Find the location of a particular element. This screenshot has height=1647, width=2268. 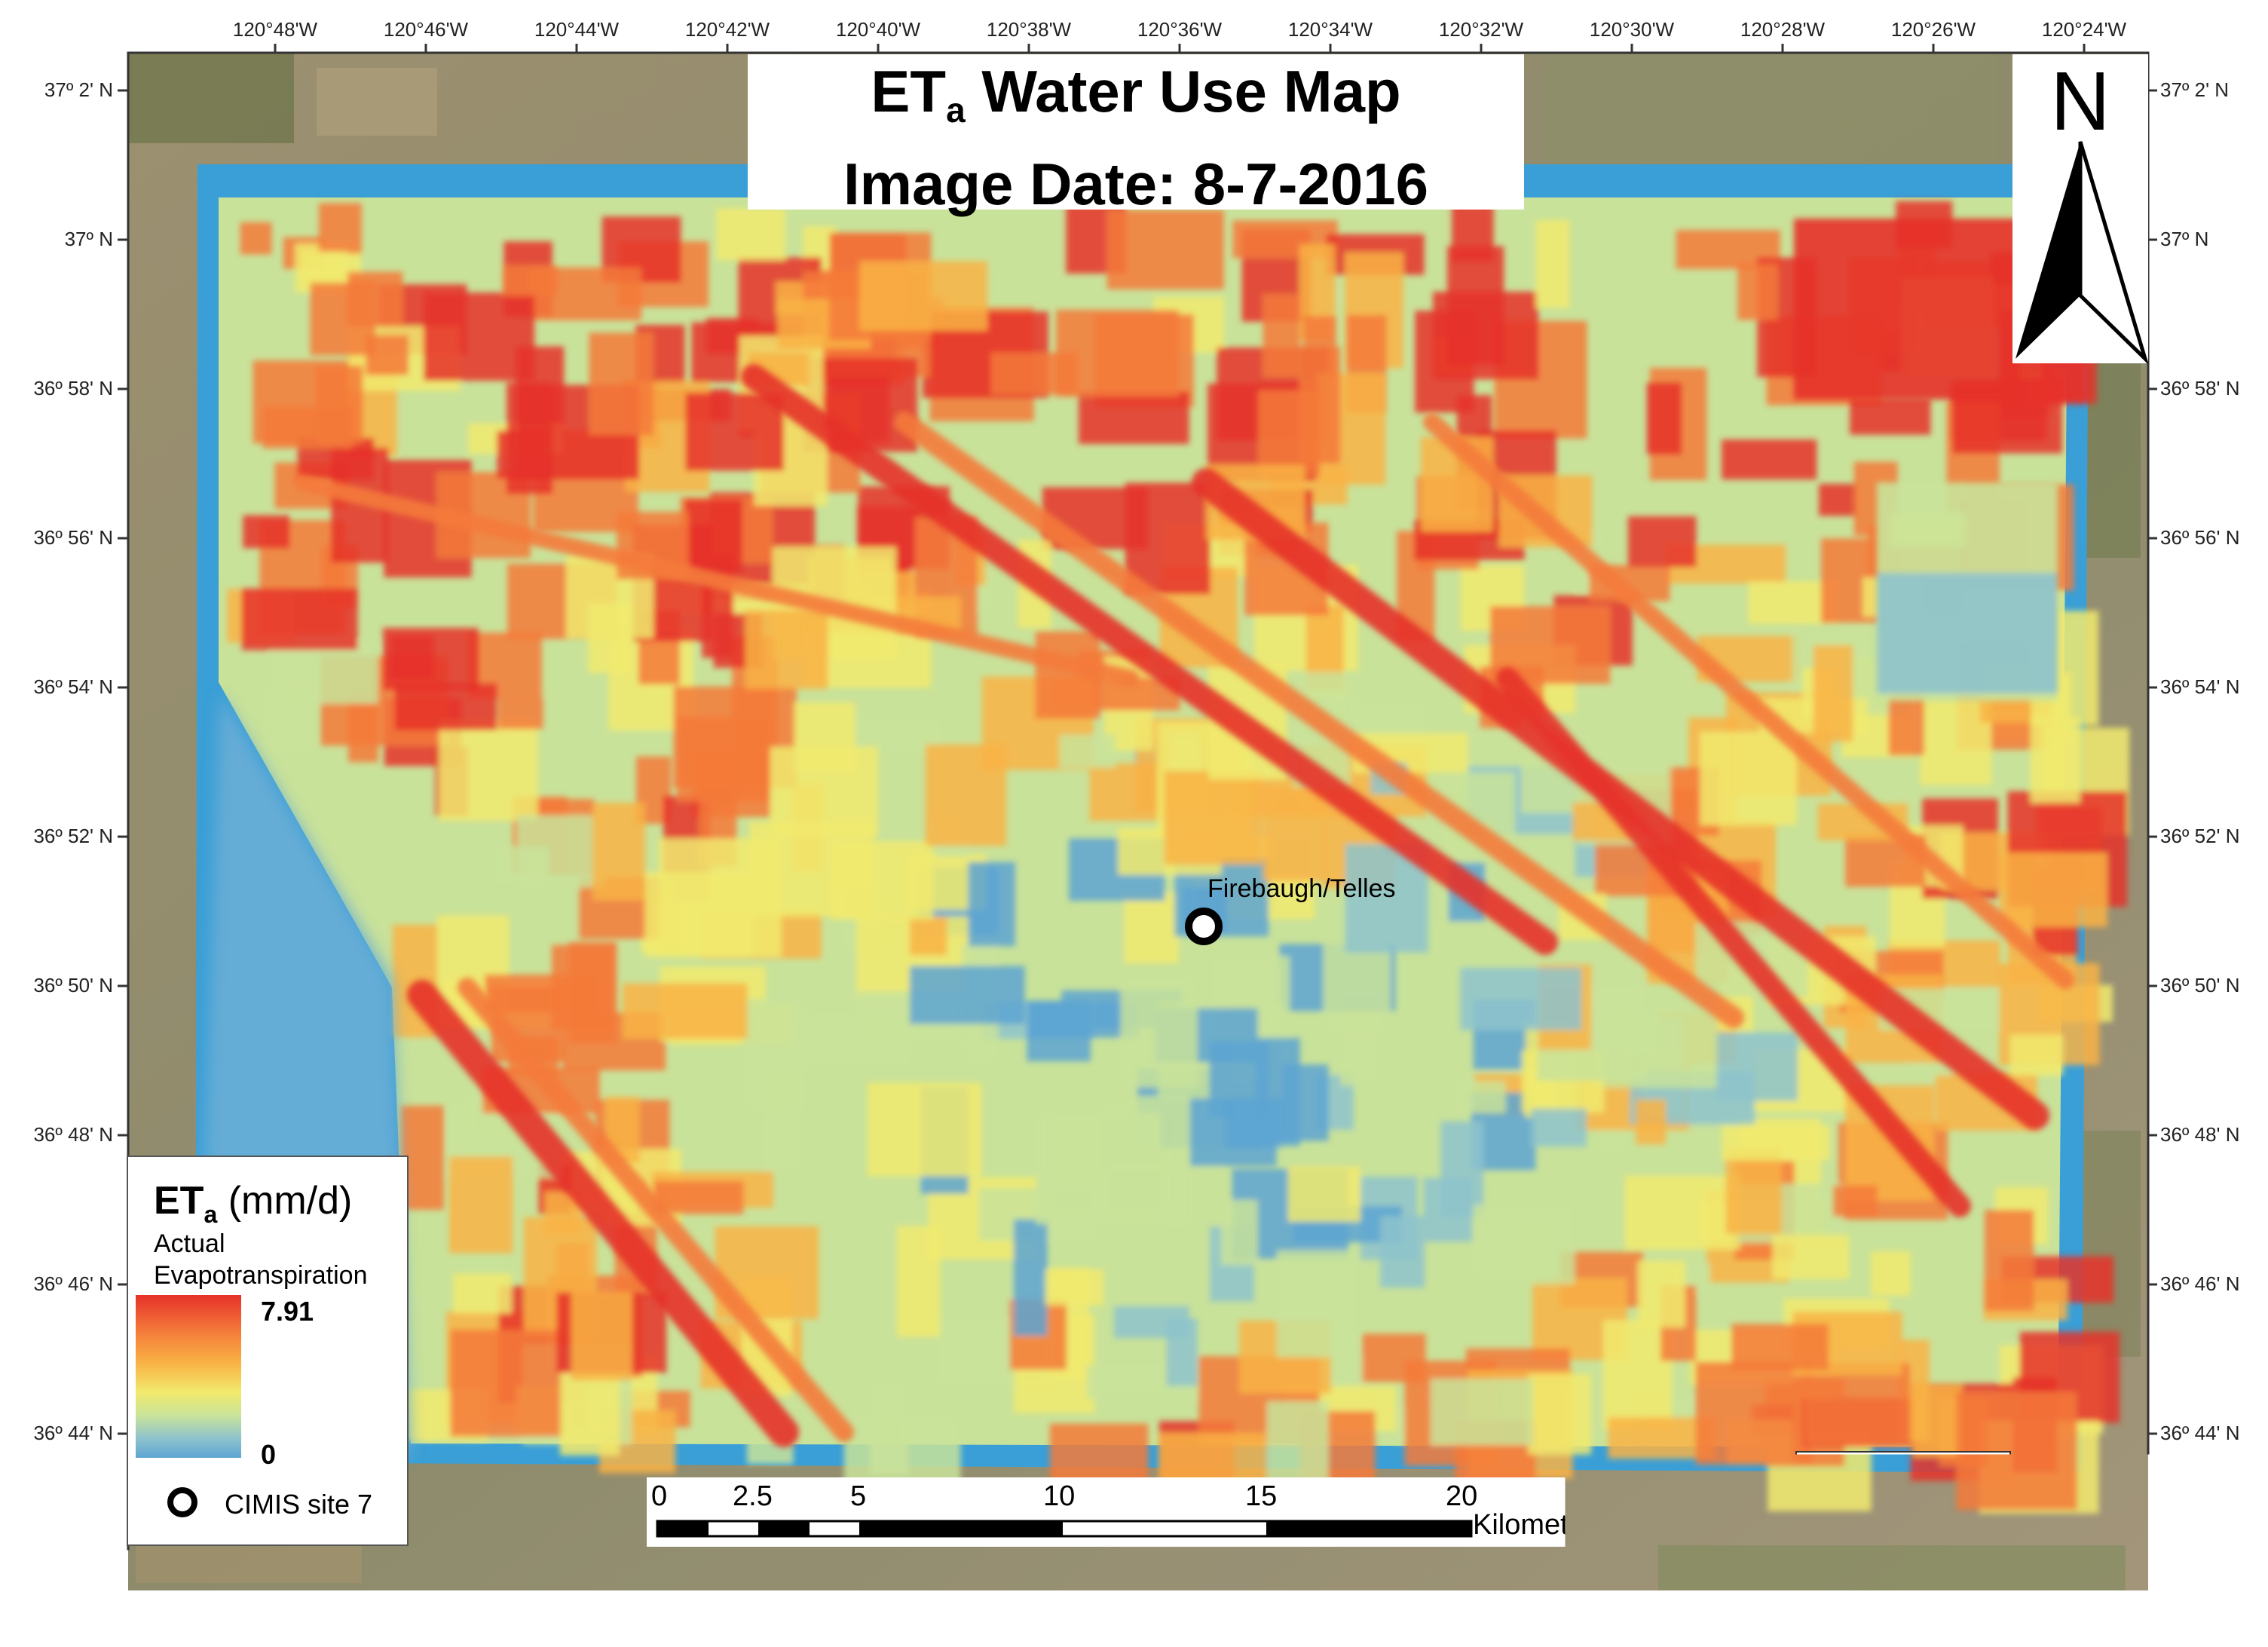

legend-color-ramp is located at coordinates (189, 1376).